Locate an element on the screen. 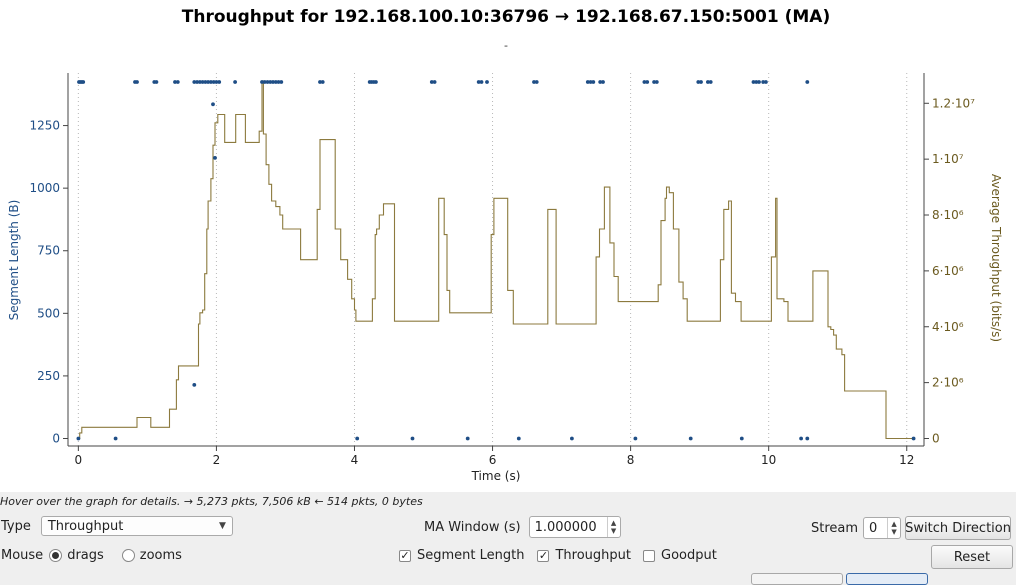  ma-window-row: MA Window (s) 1.000000 ▲ ▼ is located at coordinates (522, 527).